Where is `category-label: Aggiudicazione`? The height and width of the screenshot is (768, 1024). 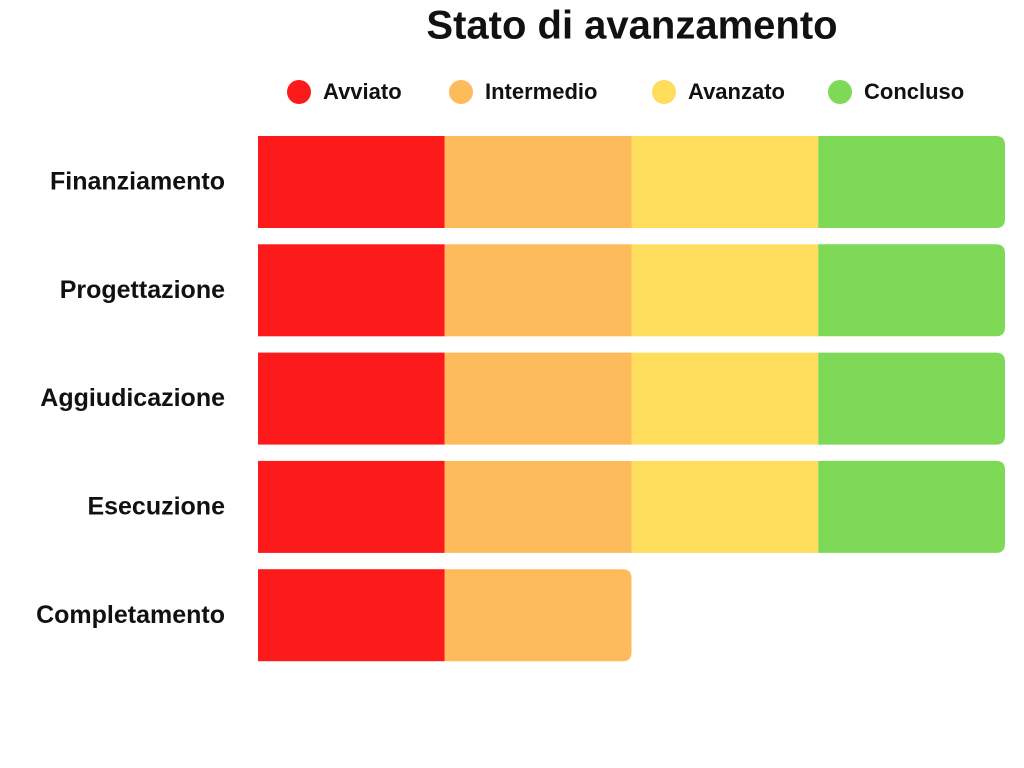
category-label: Aggiudicazione is located at coordinates (132, 398).